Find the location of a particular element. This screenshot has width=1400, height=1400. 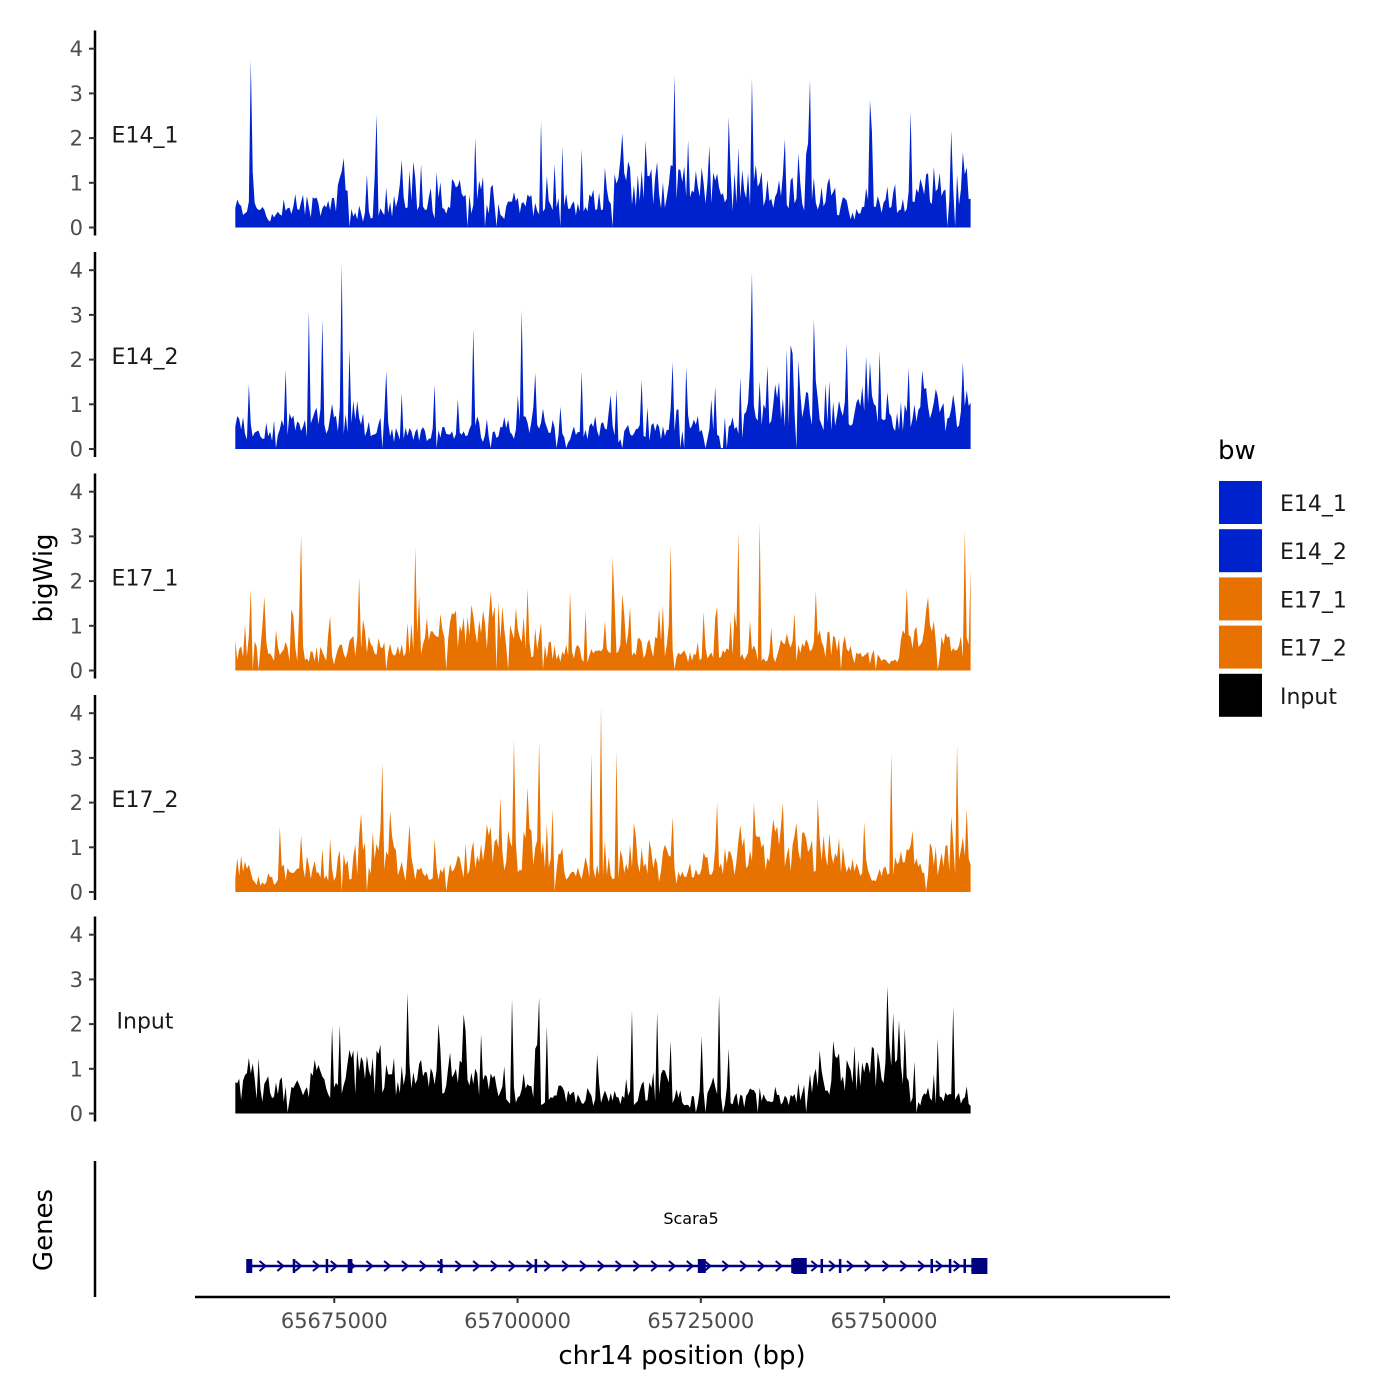

x-tick-label: 65700000 is located at coordinates (517, 1321).